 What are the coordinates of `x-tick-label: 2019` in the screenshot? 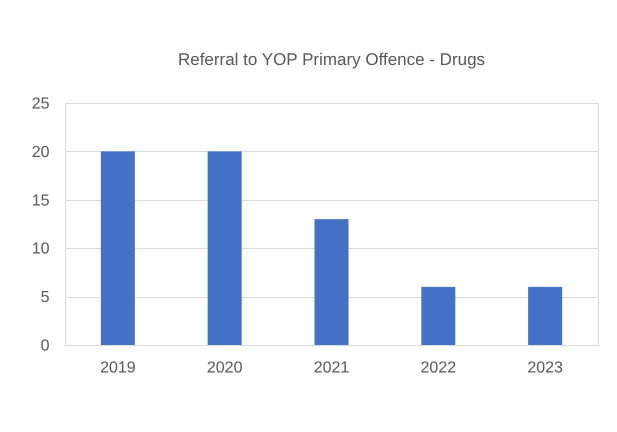 It's located at (118, 368).